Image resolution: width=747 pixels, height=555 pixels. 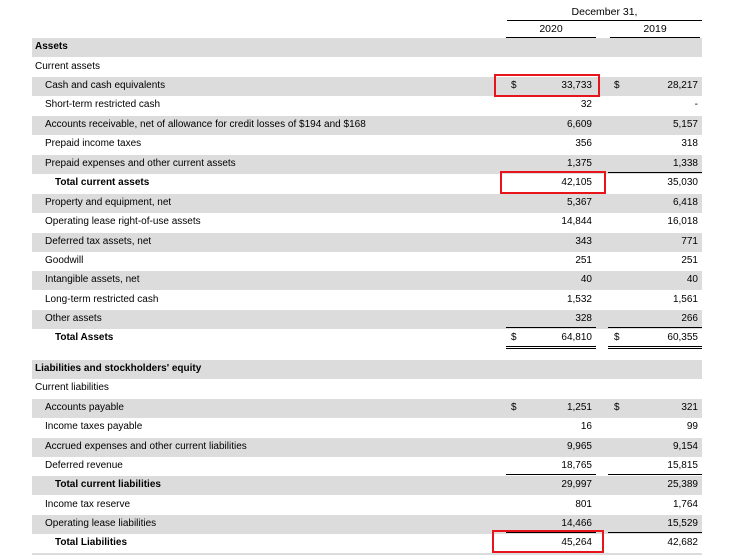 I want to click on table-row: Short-term restricted cash 32 -, so click(x=367, y=105).